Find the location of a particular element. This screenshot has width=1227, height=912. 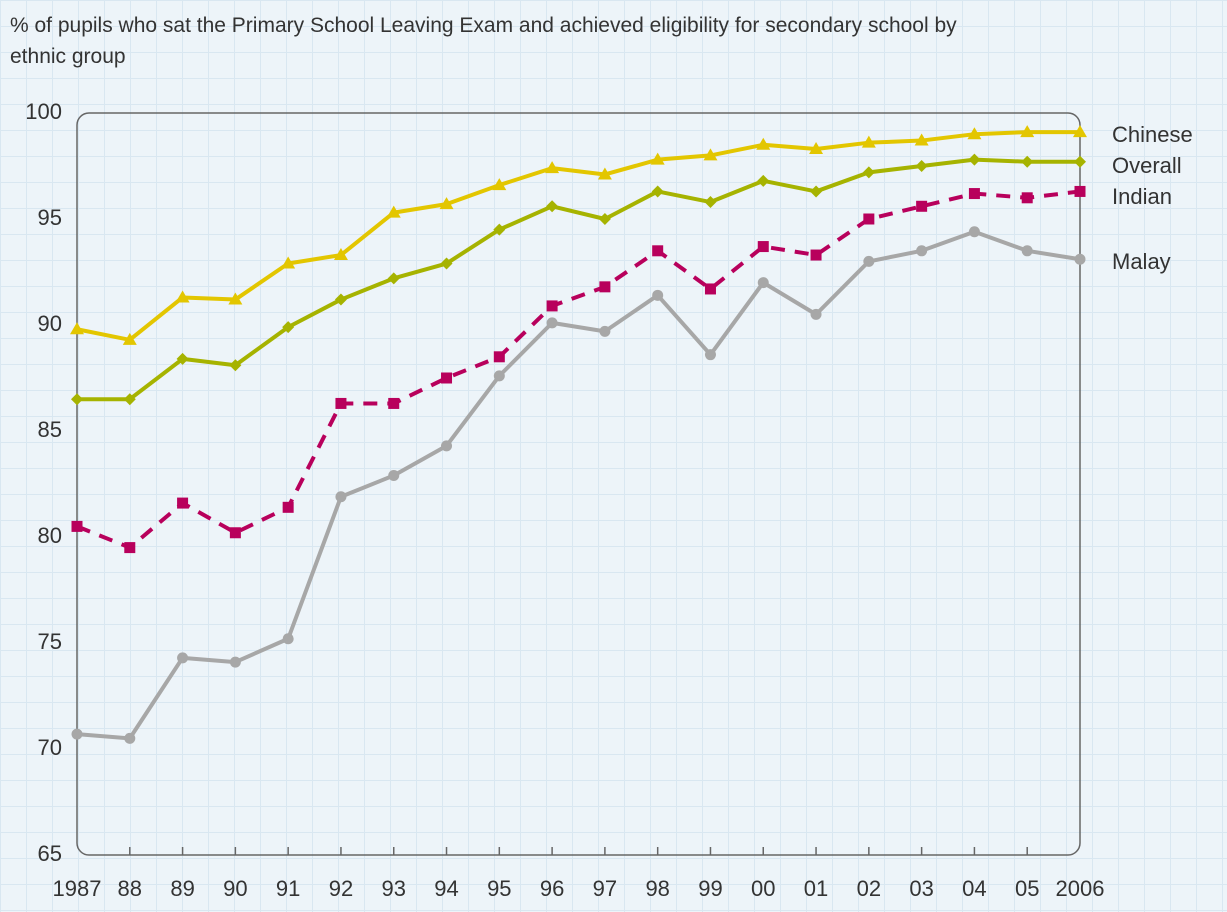

y-tick-label: 70 is located at coordinates (50, 747).